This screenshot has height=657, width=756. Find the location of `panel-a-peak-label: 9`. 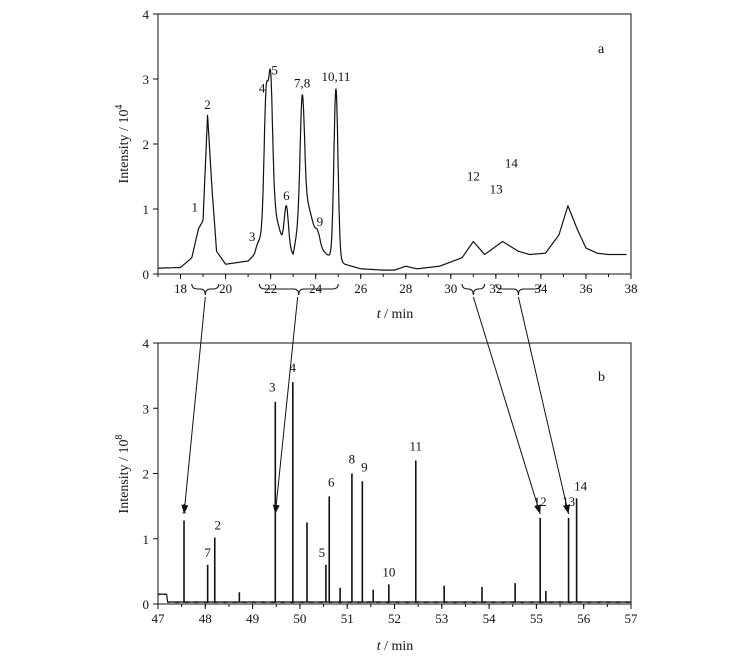

panel-a-peak-label: 9 is located at coordinates (320, 221).